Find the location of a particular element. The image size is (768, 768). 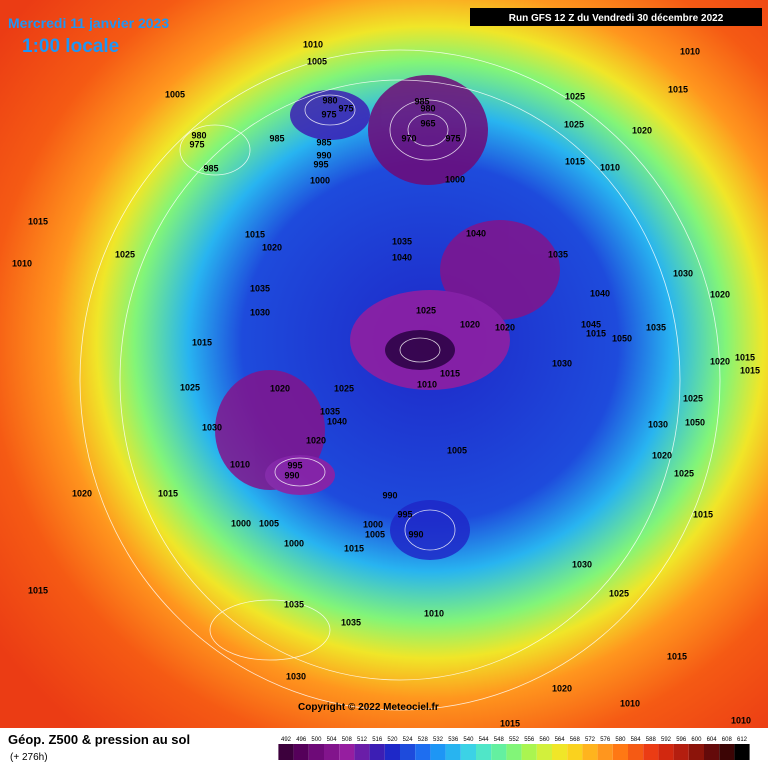

scale-label: 548 is located at coordinates (499, 740).